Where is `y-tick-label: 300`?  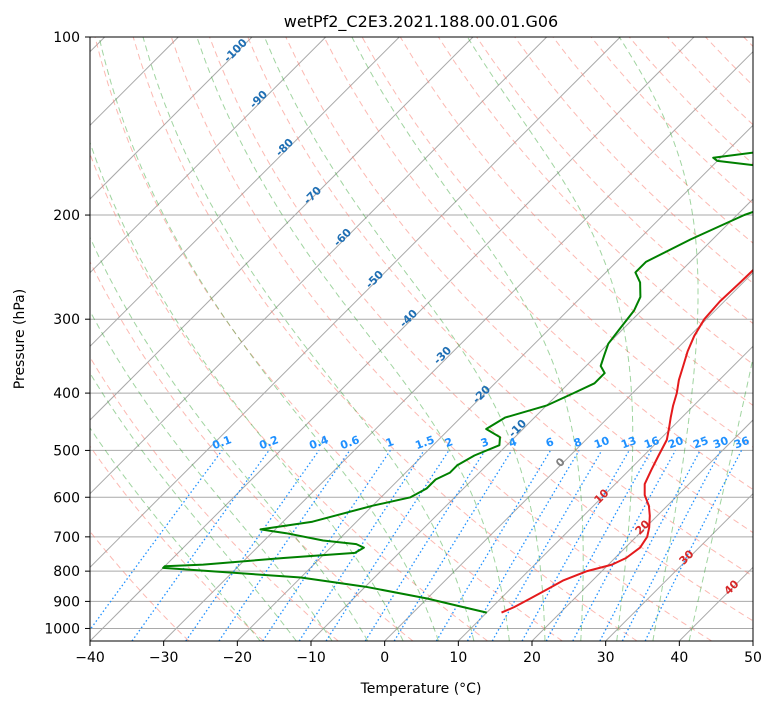 y-tick-label: 300 is located at coordinates (66, 320).